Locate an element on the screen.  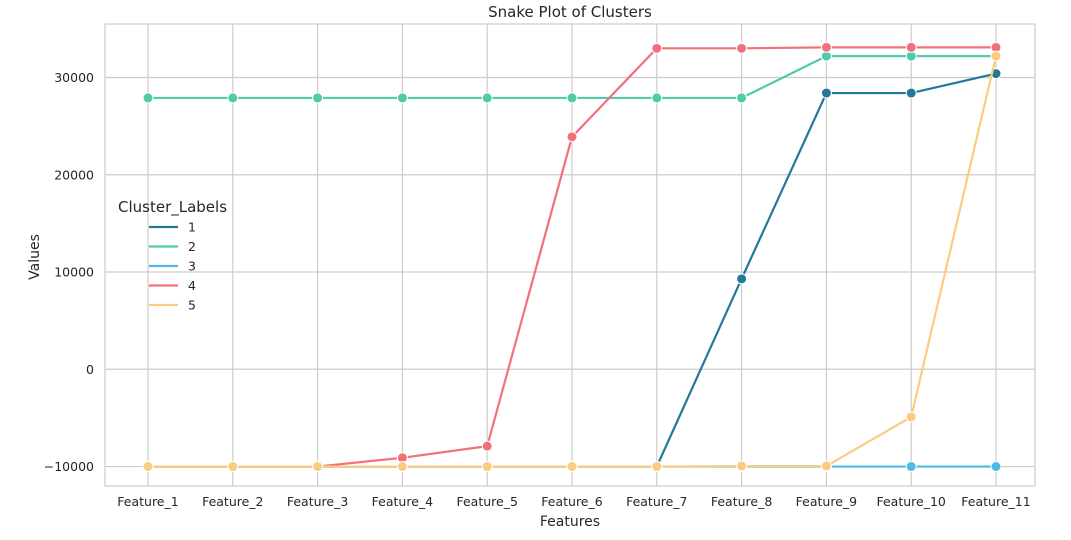
x-tick-label: Feature_3 is located at coordinates (317, 501).